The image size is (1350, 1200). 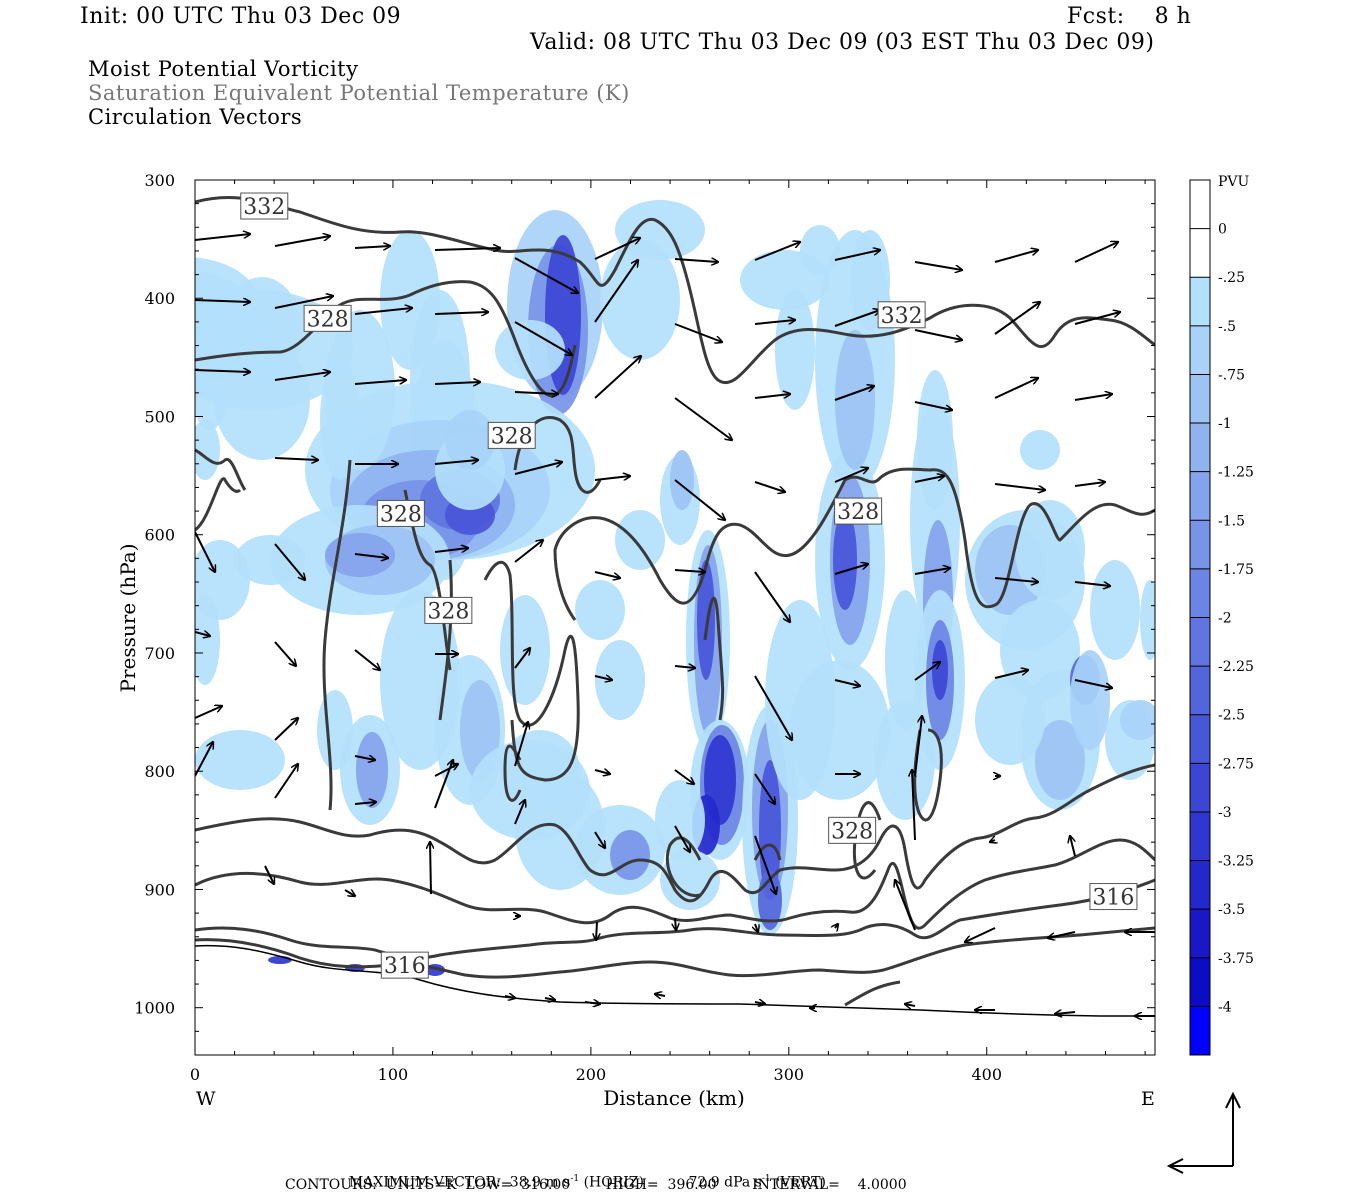 What do you see at coordinates (674, 1098) in the screenshot?
I see `x-axis-title: Distance (km)` at bounding box center [674, 1098].